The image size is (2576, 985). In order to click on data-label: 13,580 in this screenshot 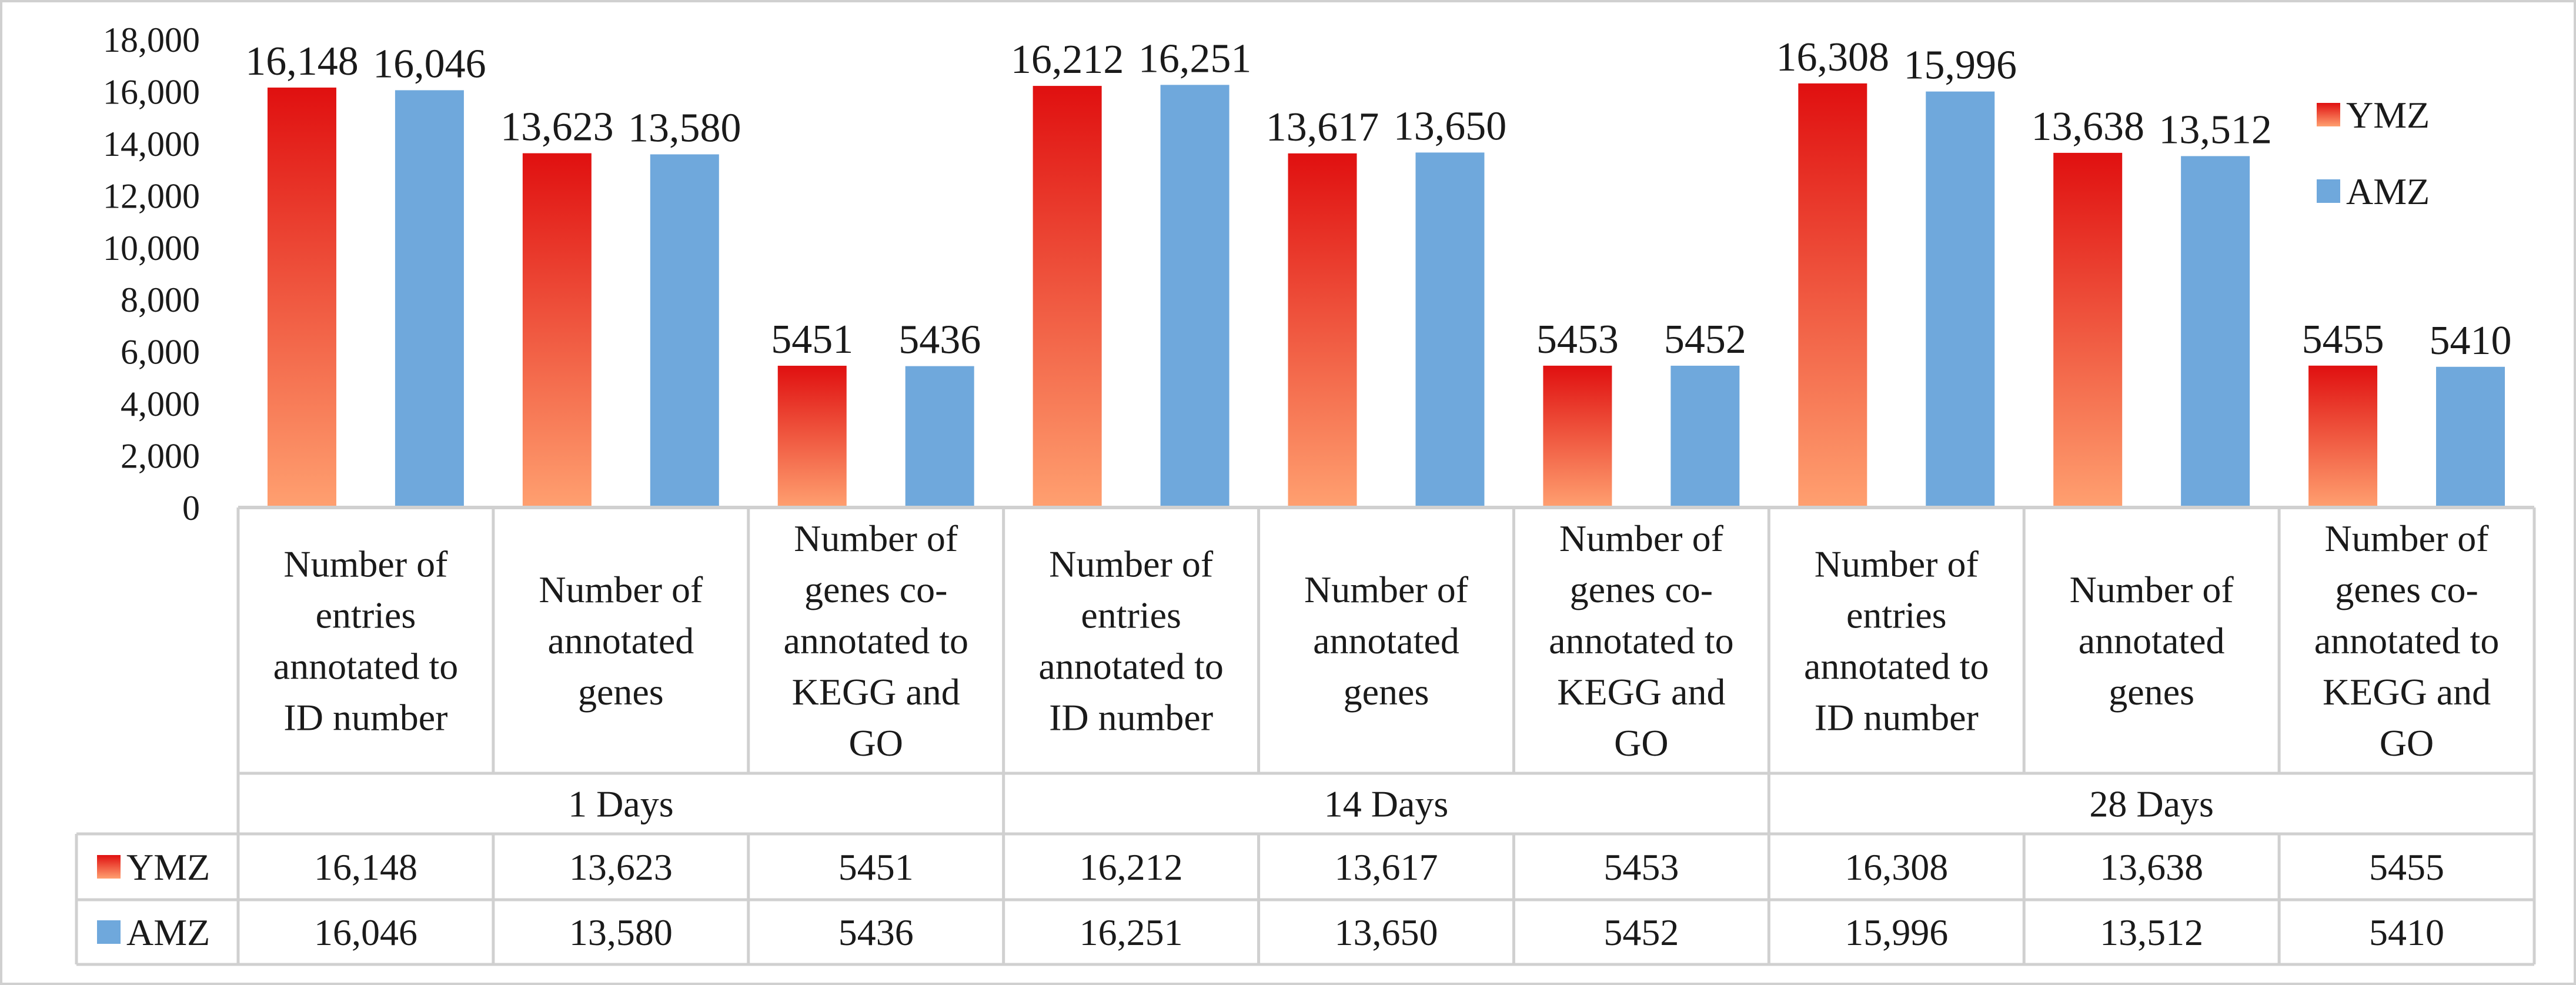, I will do `click(684, 128)`.